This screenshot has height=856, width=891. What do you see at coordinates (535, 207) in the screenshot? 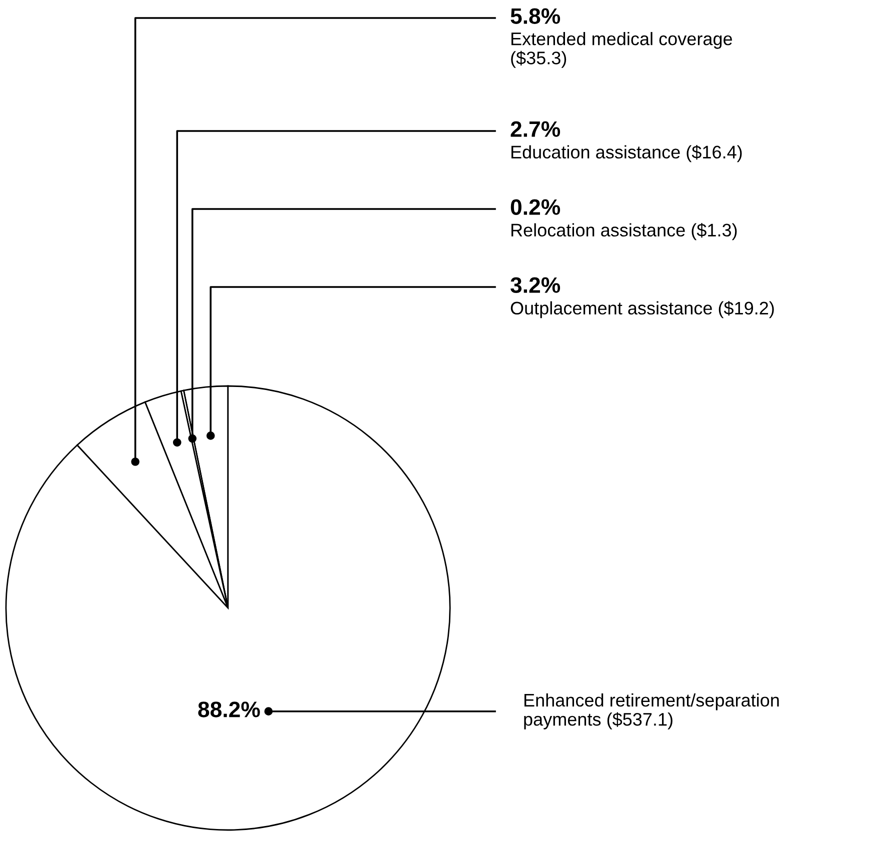
I see `data-label: 0.2%` at bounding box center [535, 207].